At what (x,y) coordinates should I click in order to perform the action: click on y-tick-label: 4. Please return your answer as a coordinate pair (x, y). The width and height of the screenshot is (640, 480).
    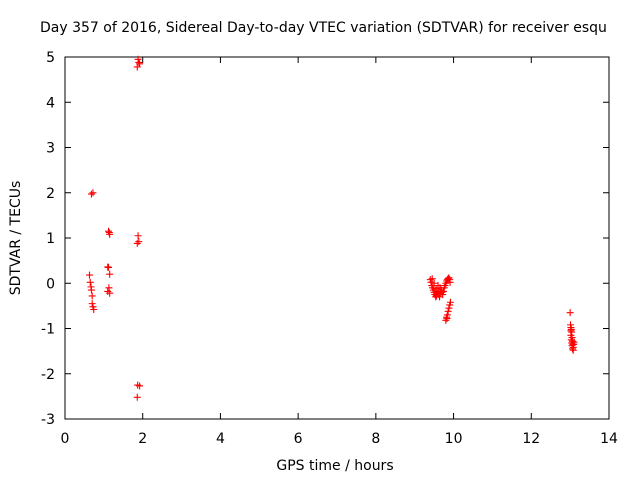
    Looking at the image, I should click on (50, 103).